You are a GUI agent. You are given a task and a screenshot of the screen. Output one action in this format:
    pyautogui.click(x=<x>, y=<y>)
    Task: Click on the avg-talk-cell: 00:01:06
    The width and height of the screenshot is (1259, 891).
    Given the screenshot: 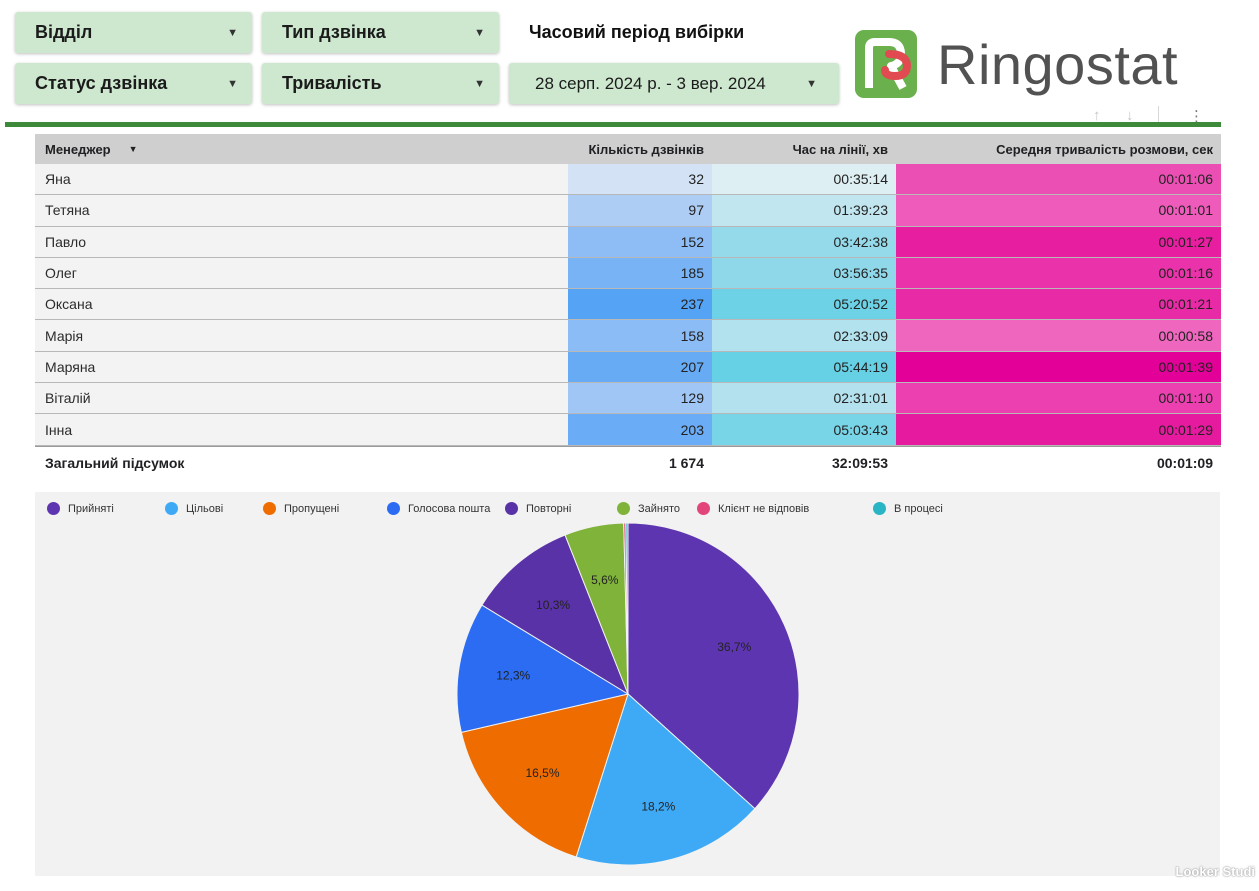 What is the action you would take?
    pyautogui.click(x=1058, y=179)
    